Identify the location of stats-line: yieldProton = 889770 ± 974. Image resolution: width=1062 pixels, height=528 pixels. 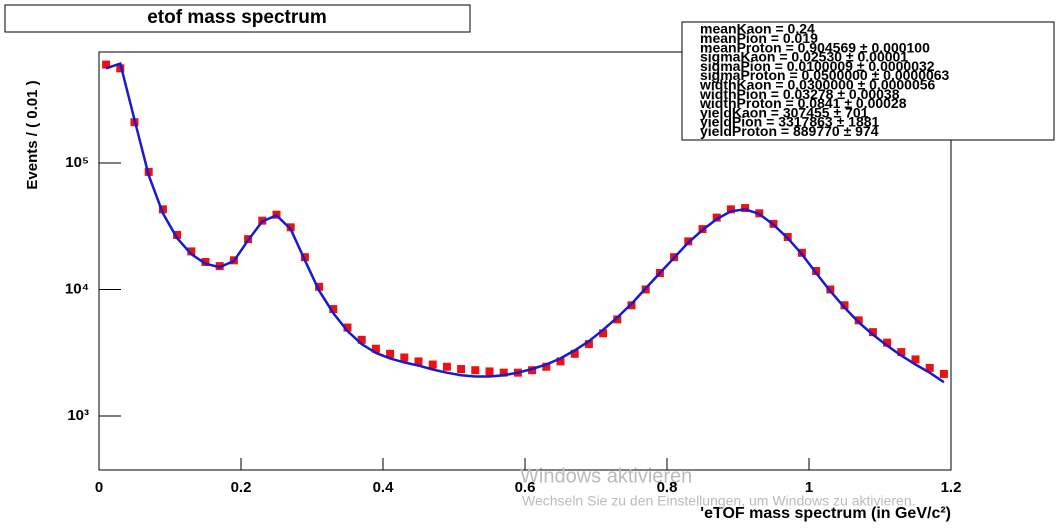
(789, 131).